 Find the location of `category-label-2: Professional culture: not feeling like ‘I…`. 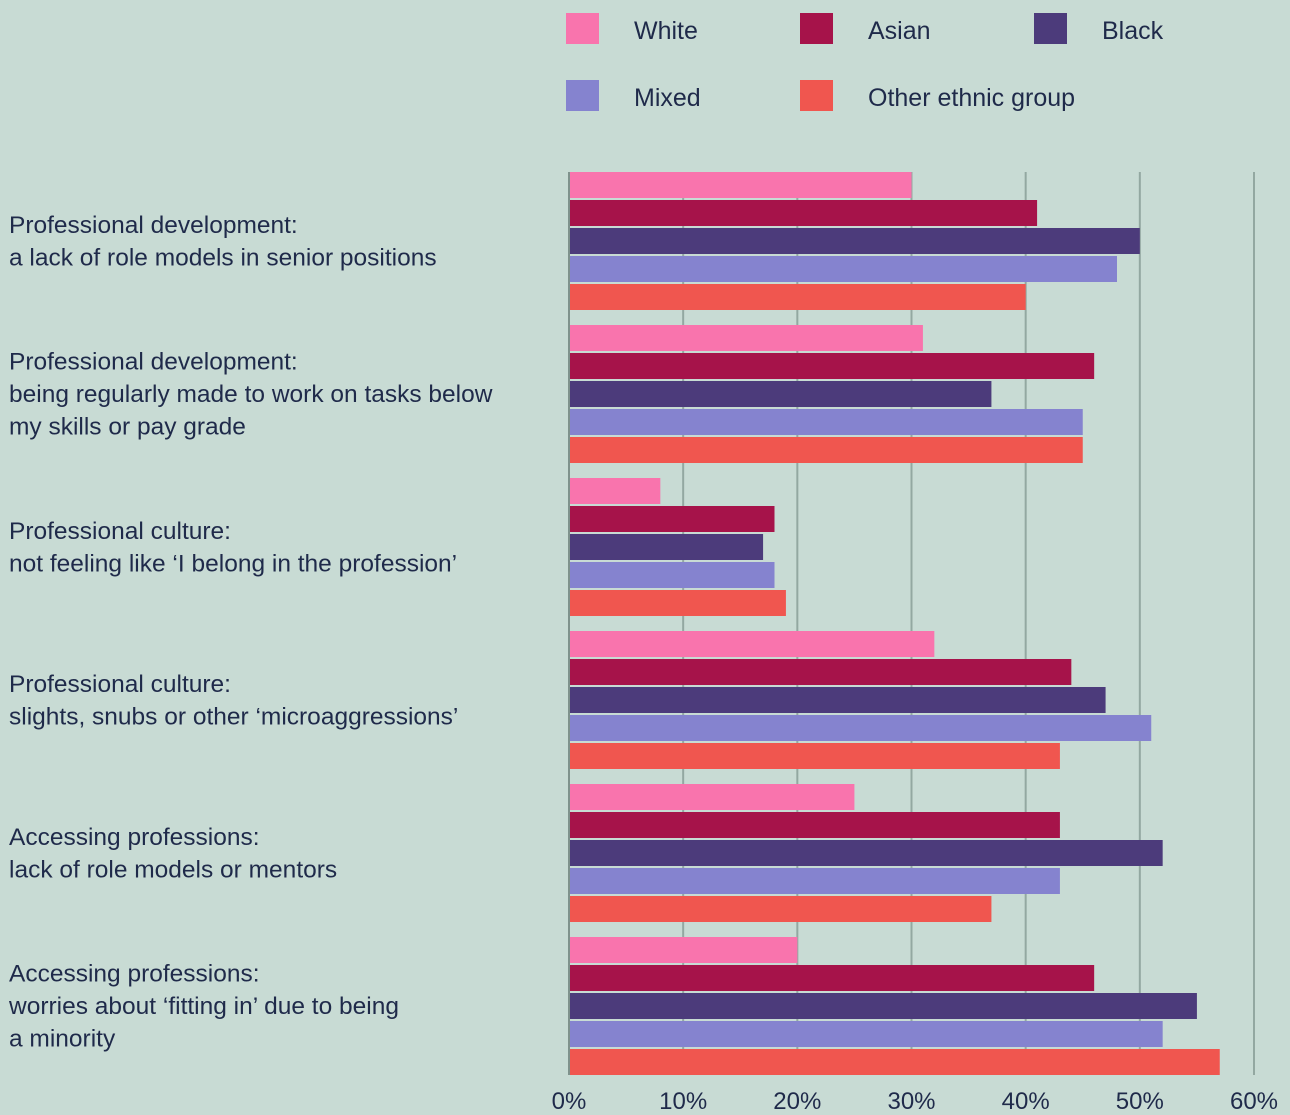

category-label-2: Professional culture: not feeling like ‘I… is located at coordinates (233, 548).